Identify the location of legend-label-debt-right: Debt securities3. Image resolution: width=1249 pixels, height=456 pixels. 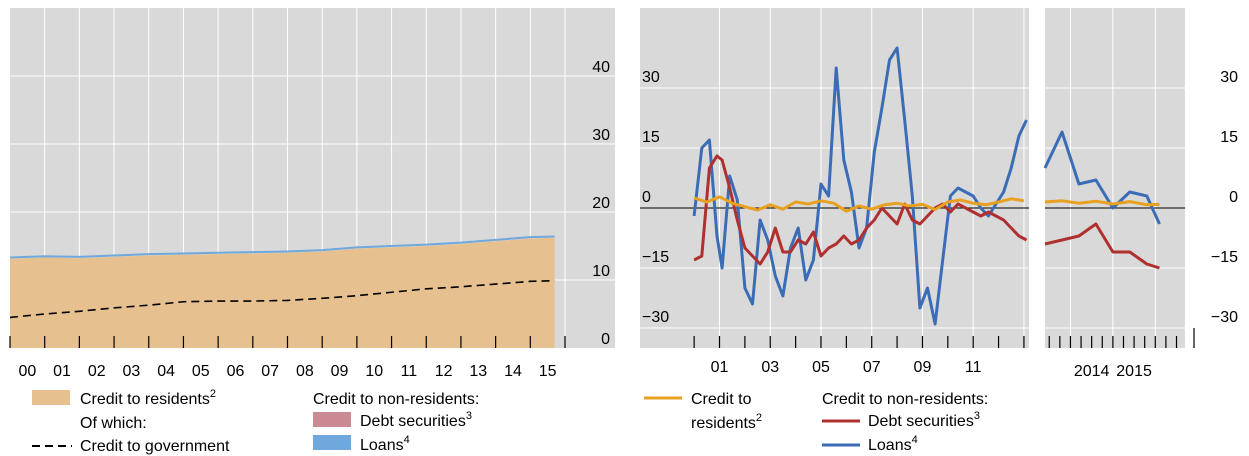
(924, 420).